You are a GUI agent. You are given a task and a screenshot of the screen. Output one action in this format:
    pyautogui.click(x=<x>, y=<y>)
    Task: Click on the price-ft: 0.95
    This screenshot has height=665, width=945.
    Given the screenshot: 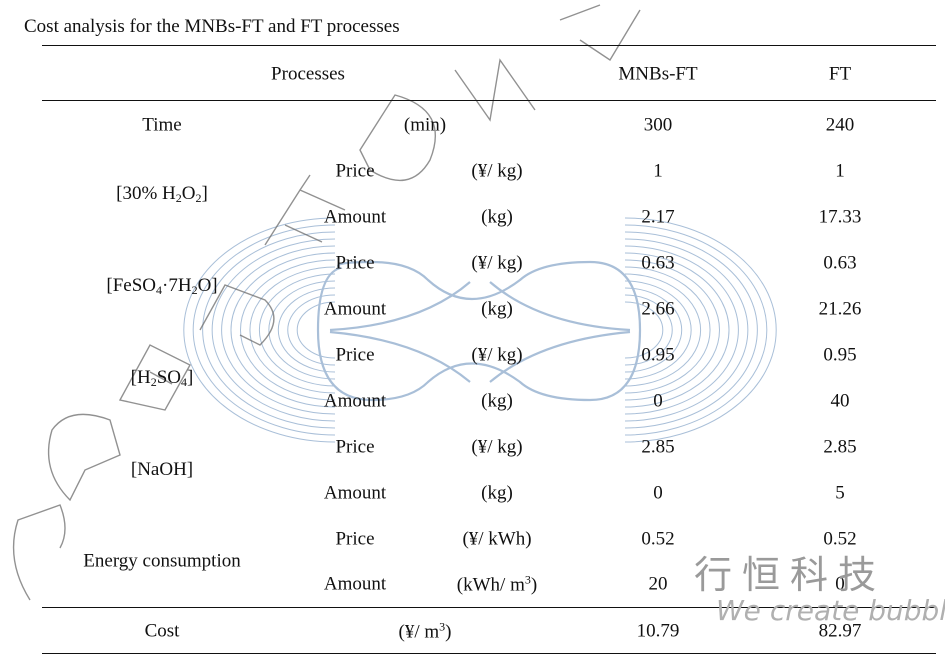 What is the action you would take?
    pyautogui.click(x=840, y=355)
    